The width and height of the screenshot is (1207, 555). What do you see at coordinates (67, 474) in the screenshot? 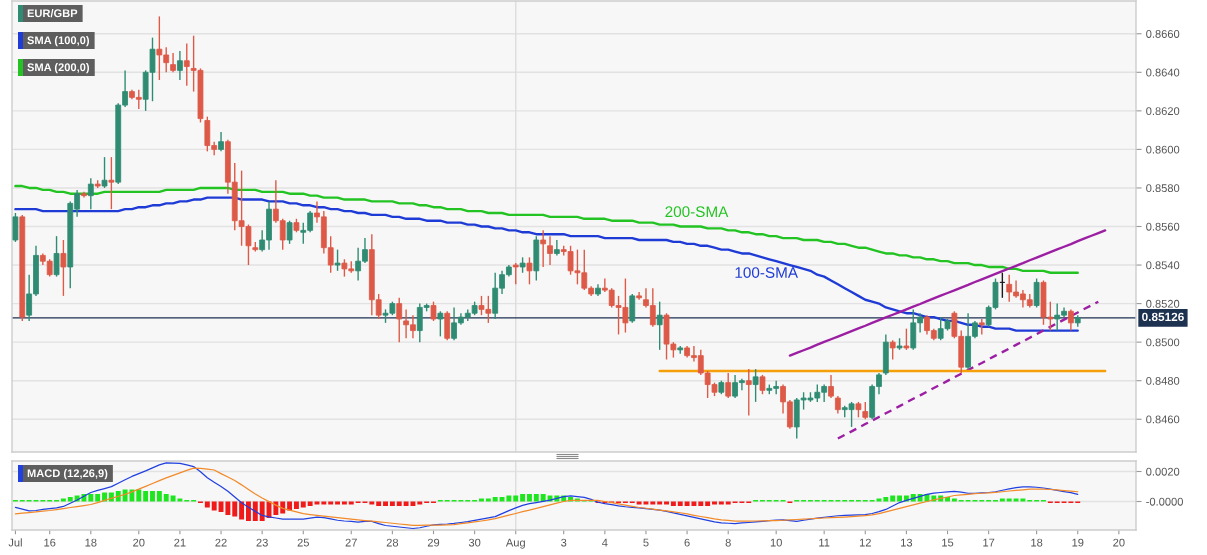
I see `legend-label: MACD (12,26,9)` at bounding box center [67, 474].